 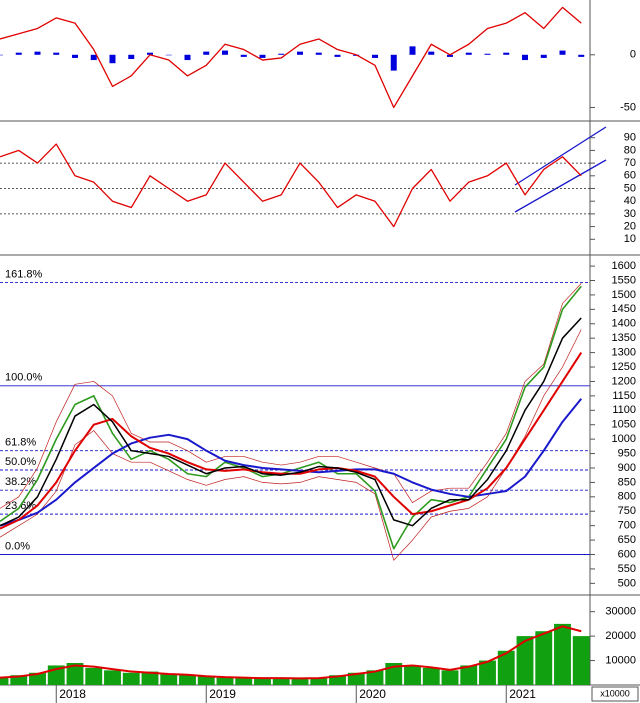 I want to click on y-tick-label: 1300, so click(x=624, y=353).